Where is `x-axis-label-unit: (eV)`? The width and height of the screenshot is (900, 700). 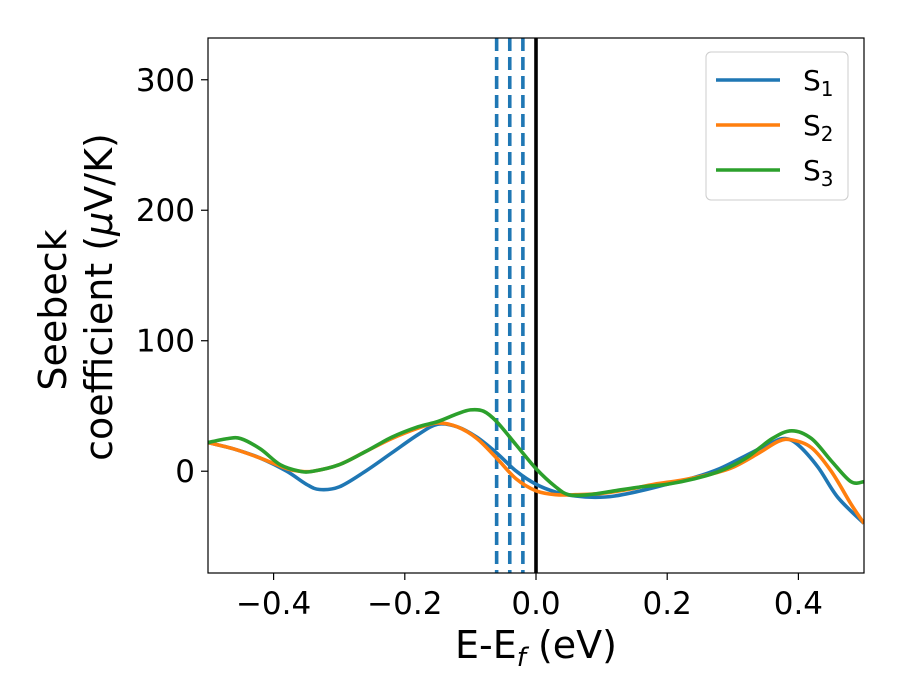 x-axis-label-unit: (eV) is located at coordinates (571, 645).